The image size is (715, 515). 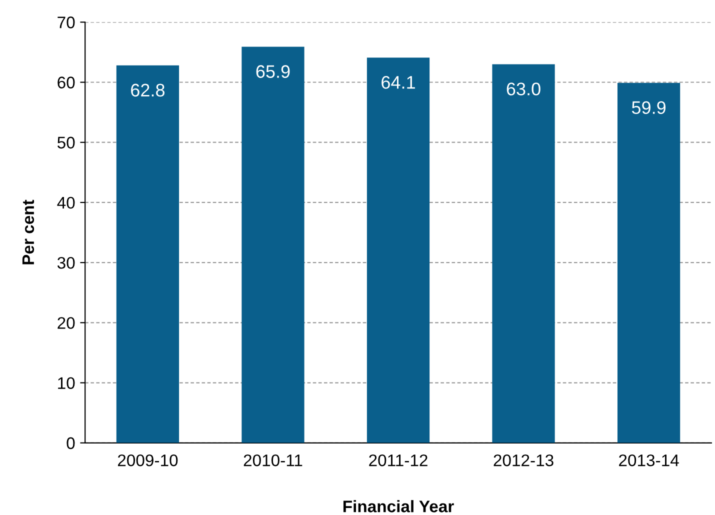 I want to click on x-tick-label: 2012-13, so click(x=524, y=460).